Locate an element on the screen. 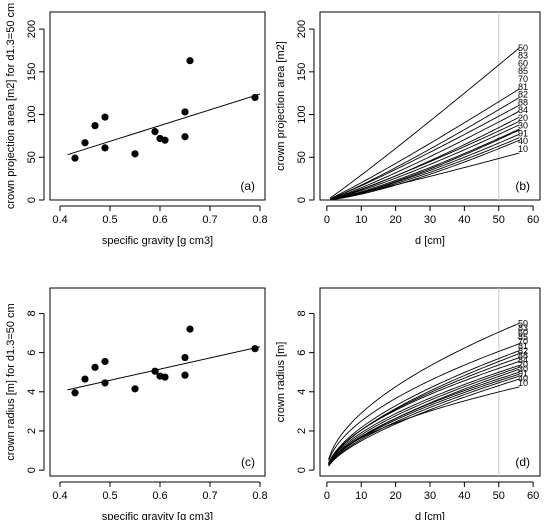 This screenshot has height=520, width=550. series-label-50: 50 is located at coordinates (523, 48).